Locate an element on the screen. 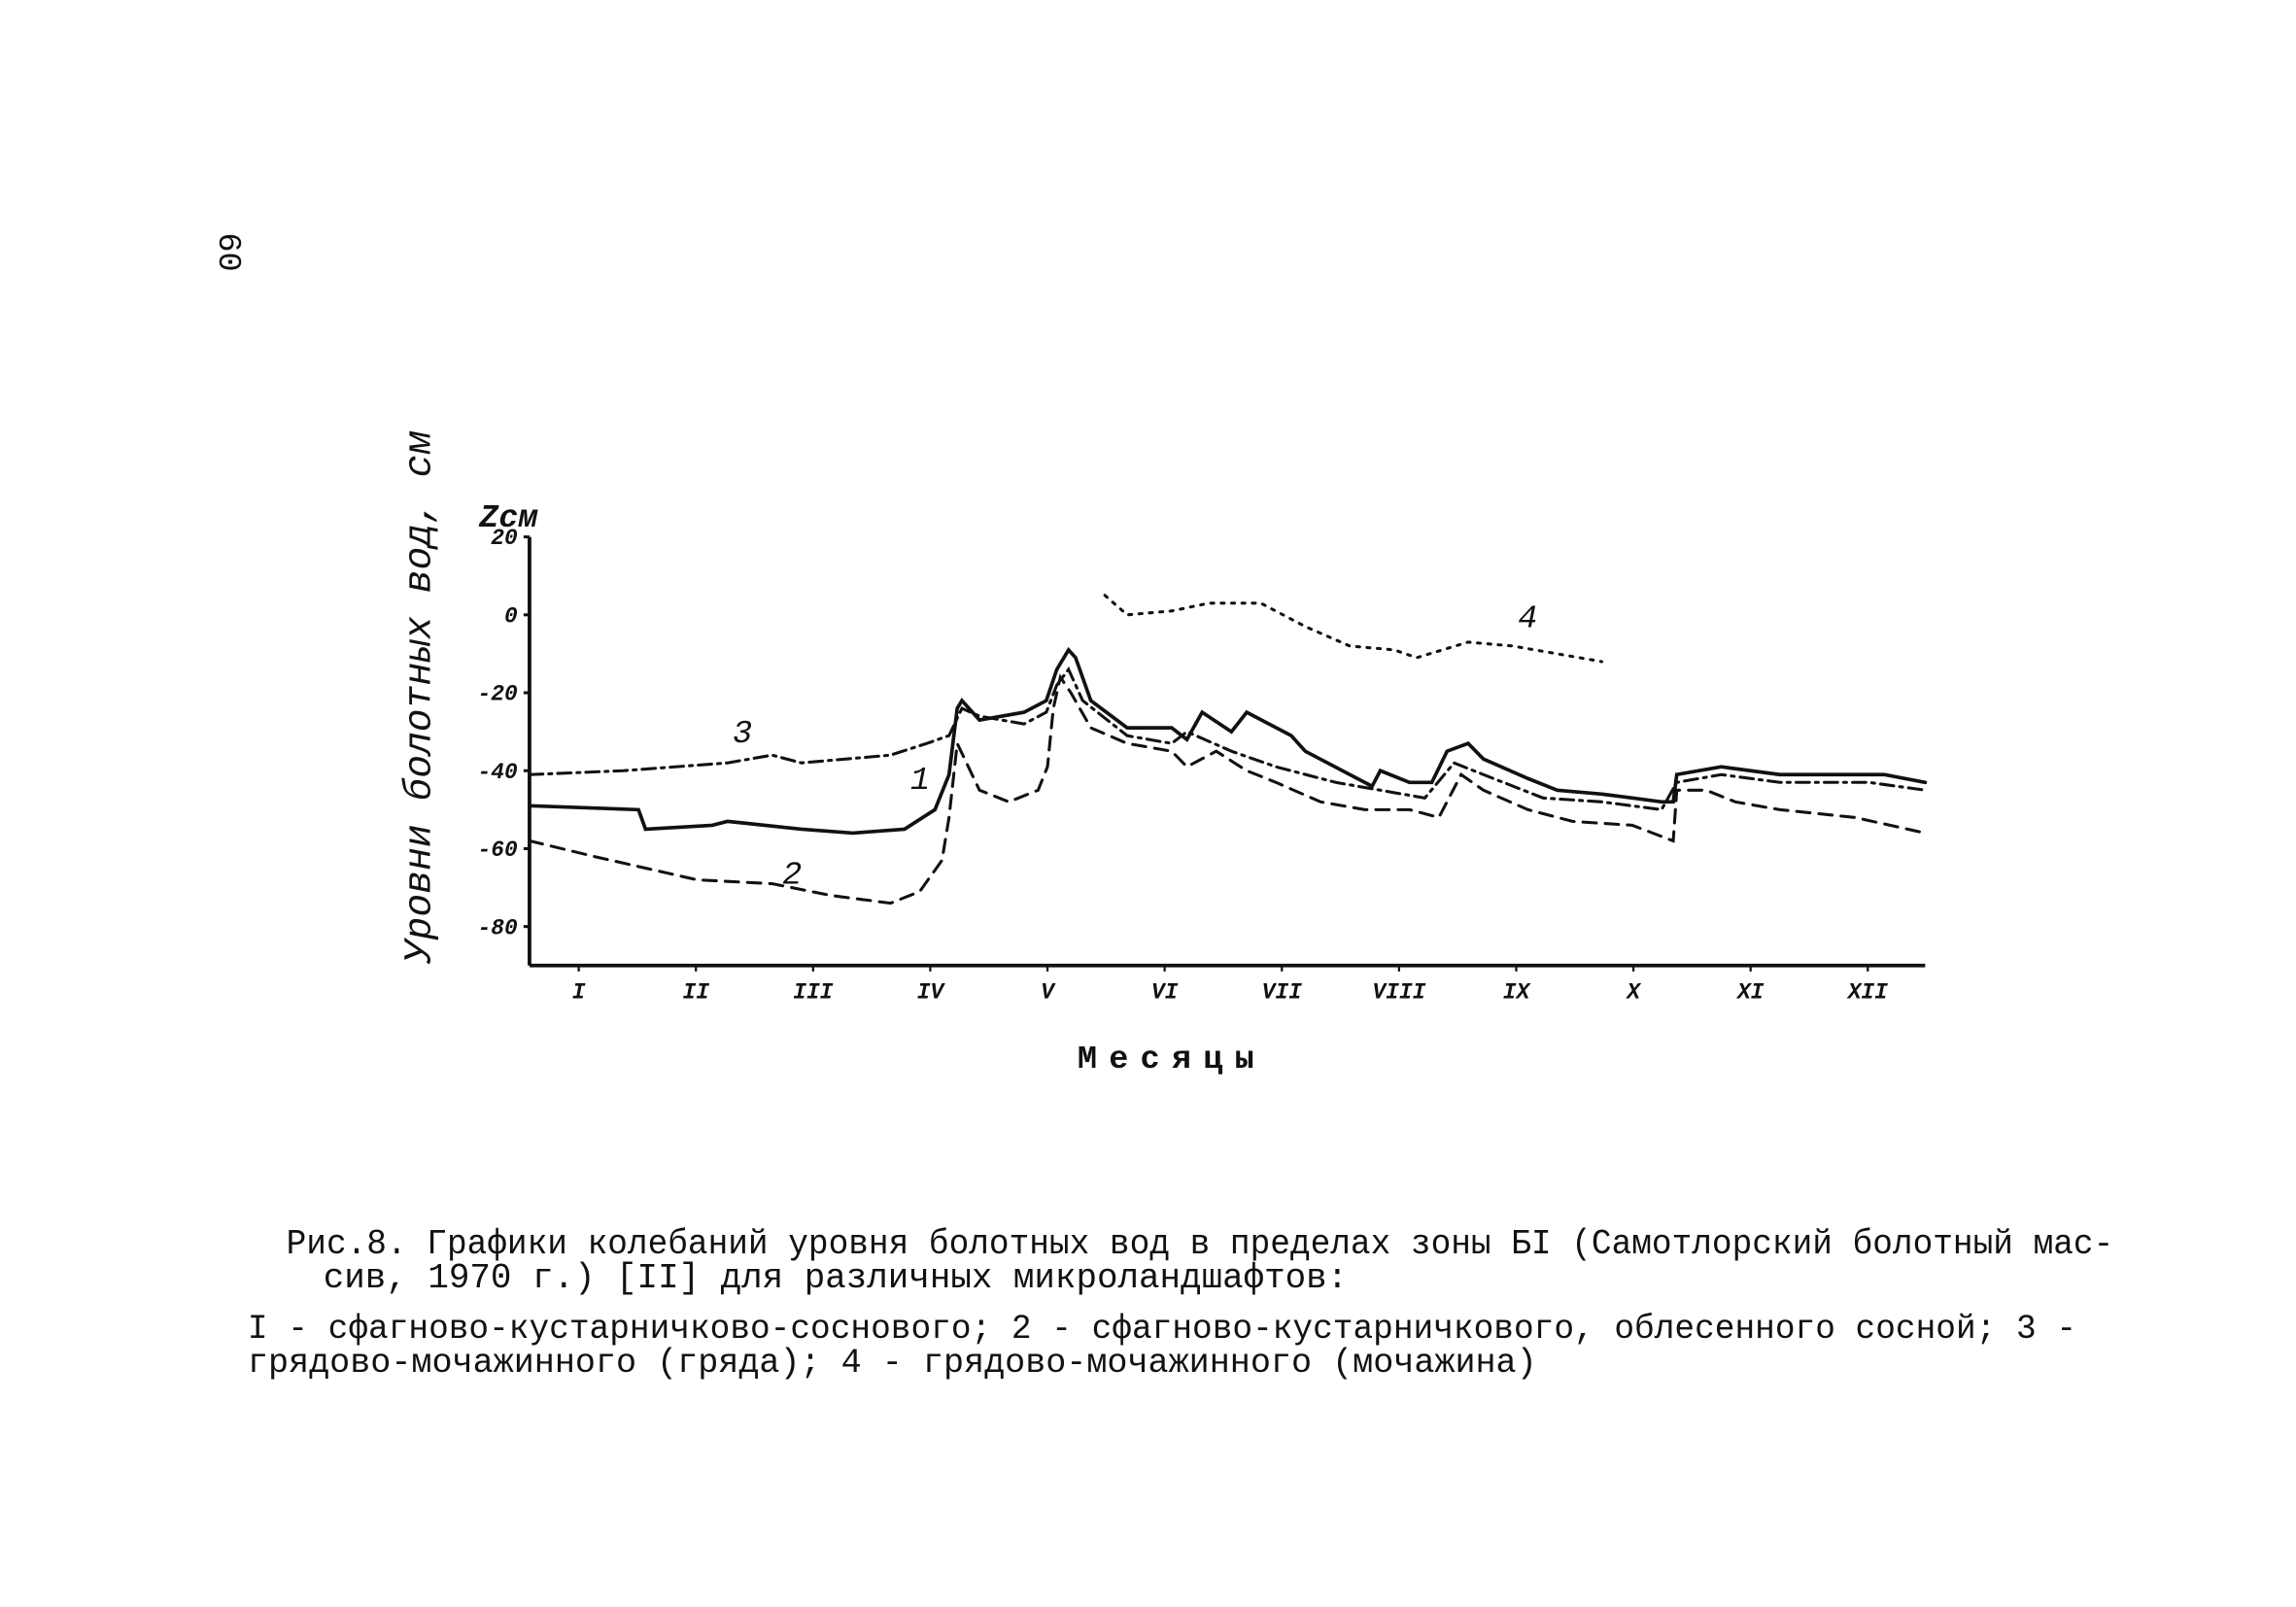 This screenshot has width=2296, height=1607. y-tick-label: -80 is located at coordinates (498, 927).